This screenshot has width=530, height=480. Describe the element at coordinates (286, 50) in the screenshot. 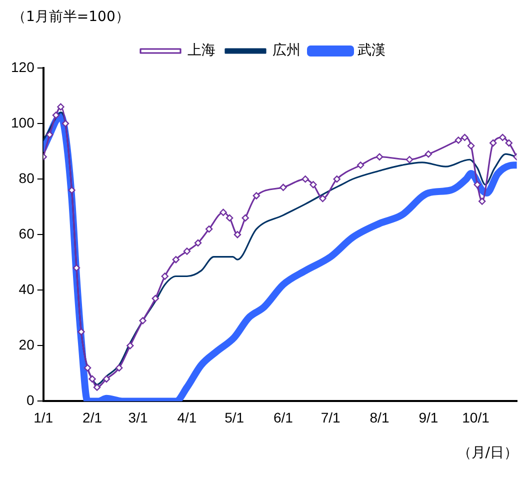

I see `legend-label: 広州` at that location.